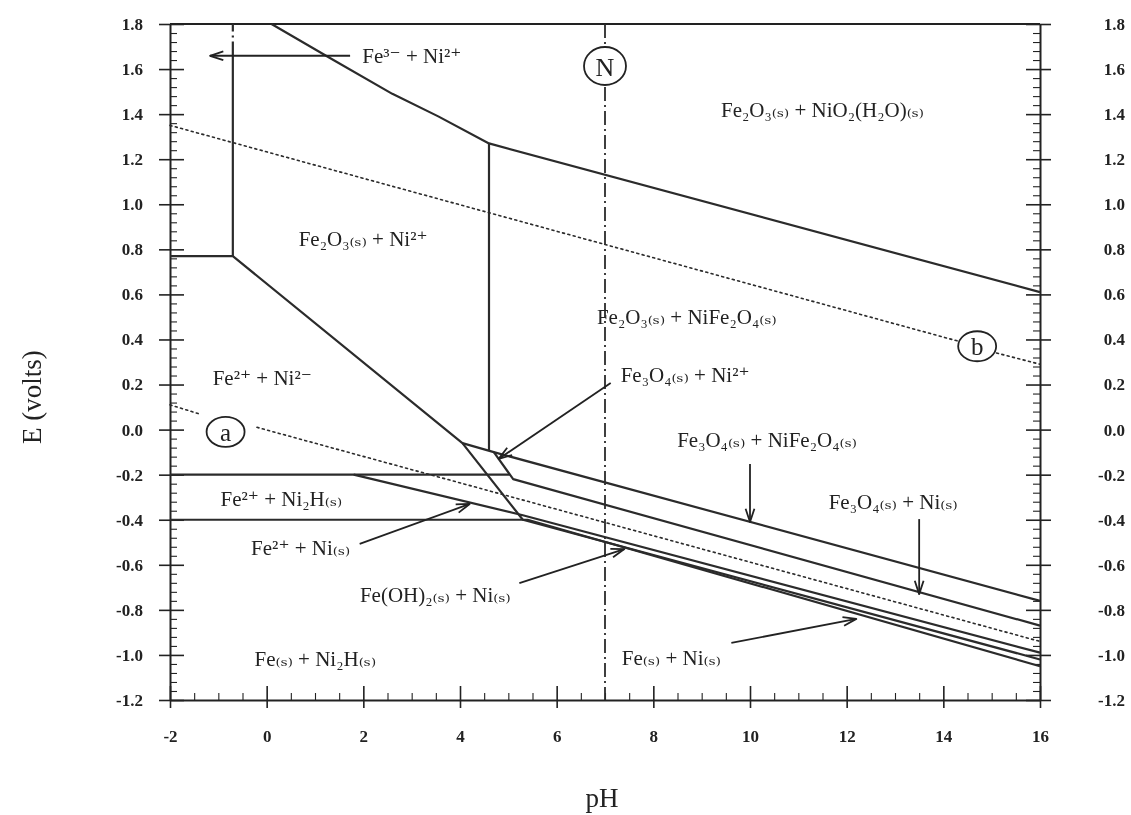 Image resolution: width=1131 pixels, height=815 pixels. Describe the element at coordinates (1114, 160) in the screenshot. I see `y2-tick-label: 1.2` at that location.